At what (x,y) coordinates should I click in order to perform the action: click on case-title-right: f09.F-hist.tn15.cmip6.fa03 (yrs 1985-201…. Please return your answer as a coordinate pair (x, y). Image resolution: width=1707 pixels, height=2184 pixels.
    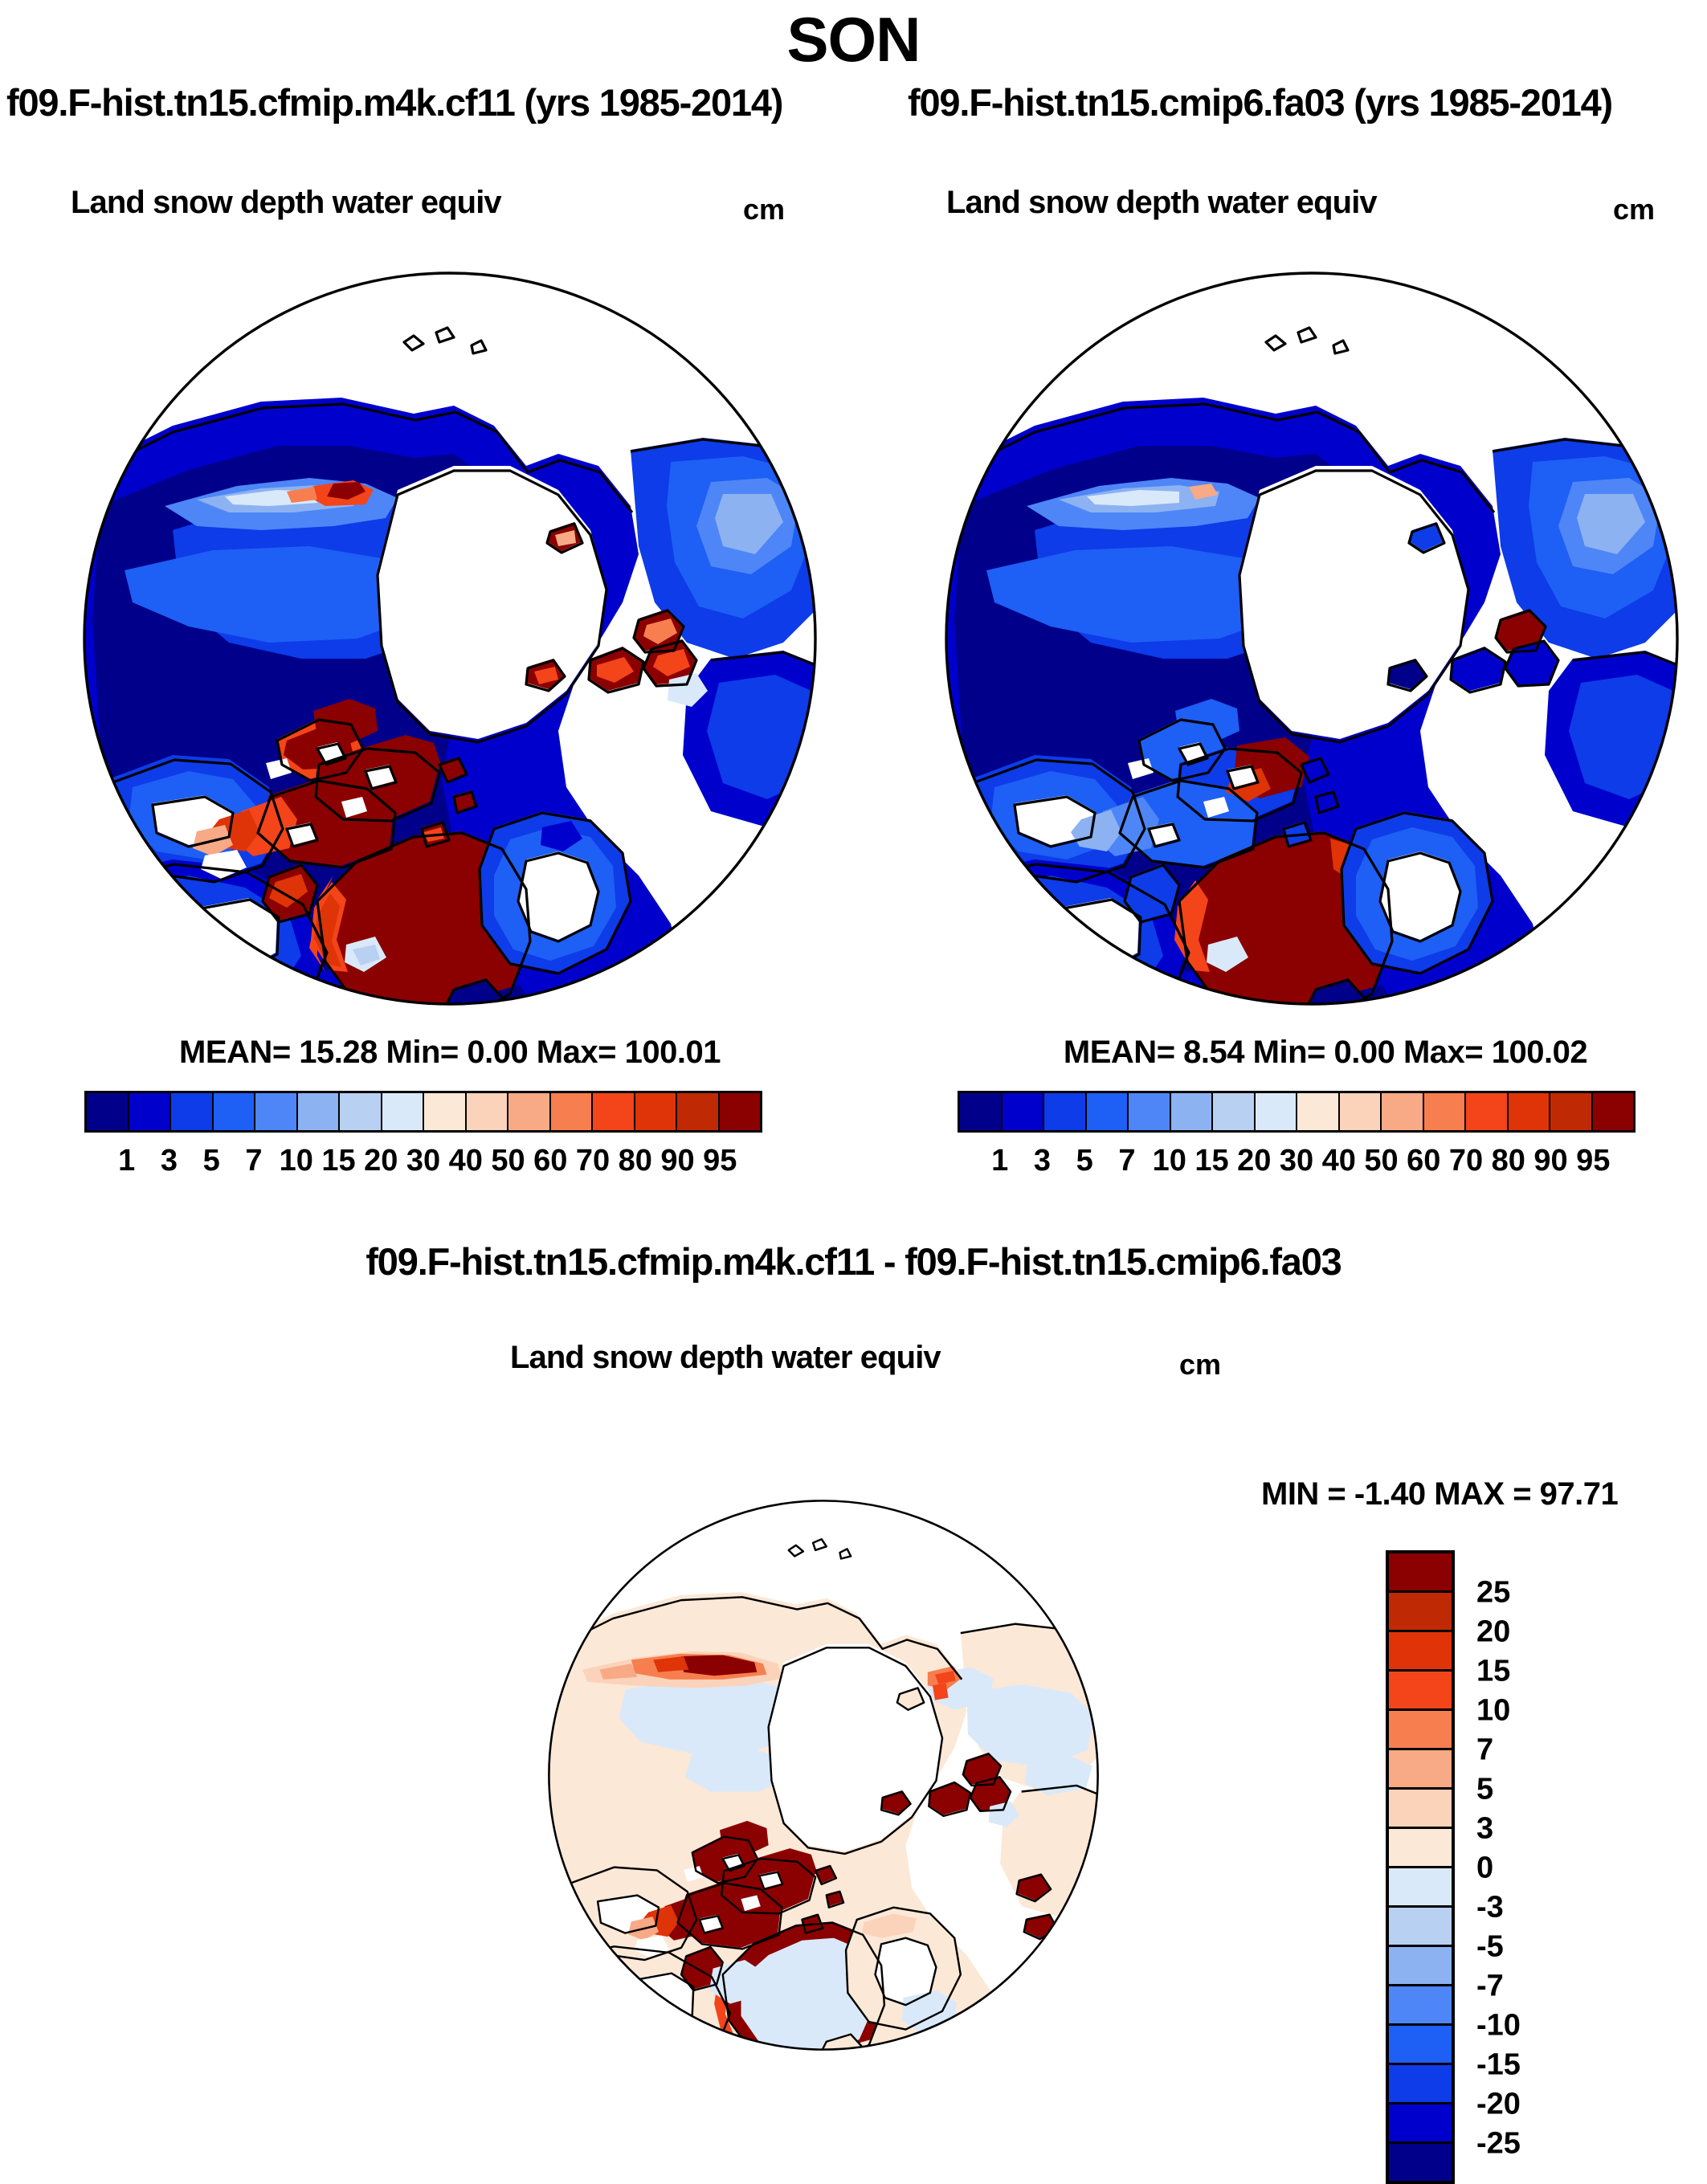
    Looking at the image, I should click on (1260, 102).